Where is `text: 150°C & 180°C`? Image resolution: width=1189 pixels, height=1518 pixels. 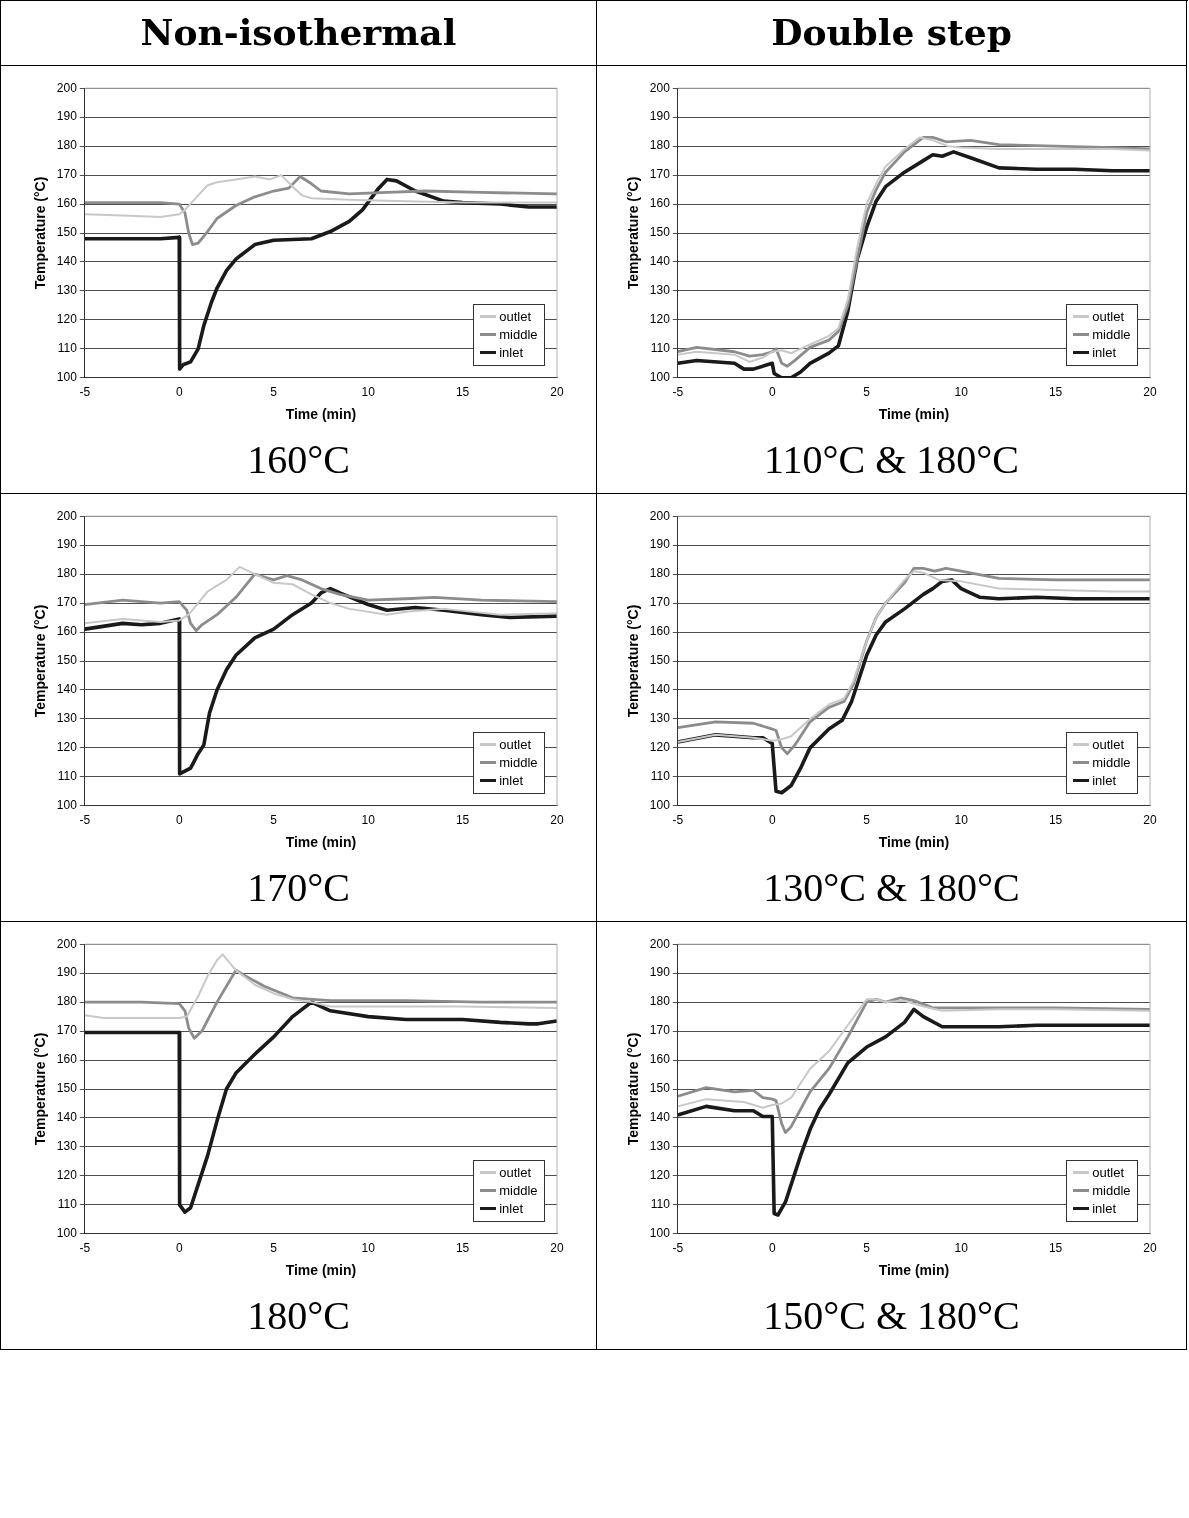 text: 150°C & 180°C is located at coordinates (891, 1316).